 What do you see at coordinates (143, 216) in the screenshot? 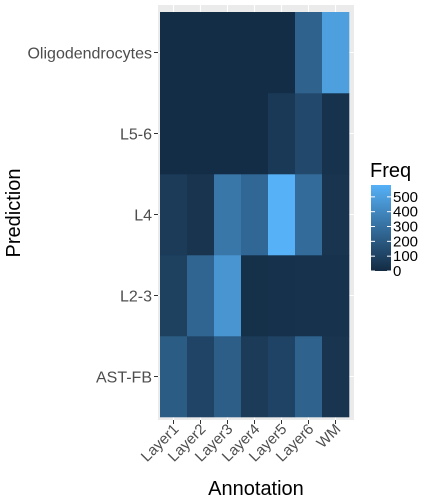
I see `y-tick-label: L4` at bounding box center [143, 216].